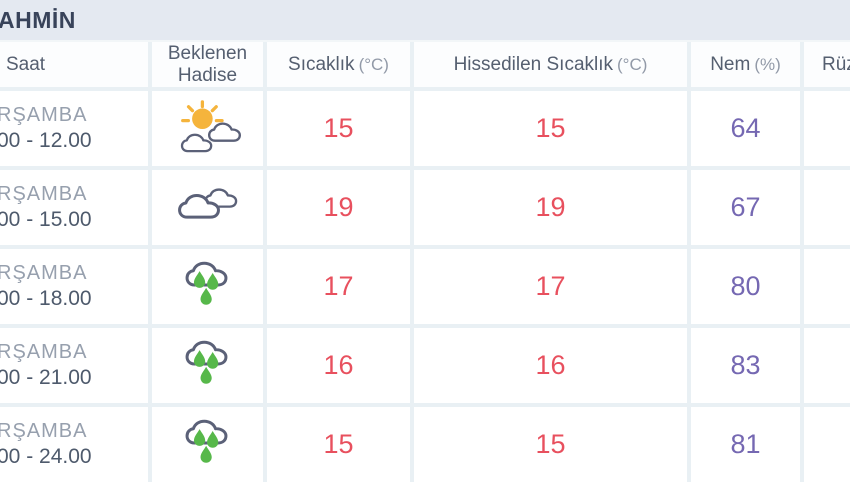 This screenshot has width=850, height=482. Describe the element at coordinates (550, 207) in the screenshot. I see `feels-like-value: 19` at that location.